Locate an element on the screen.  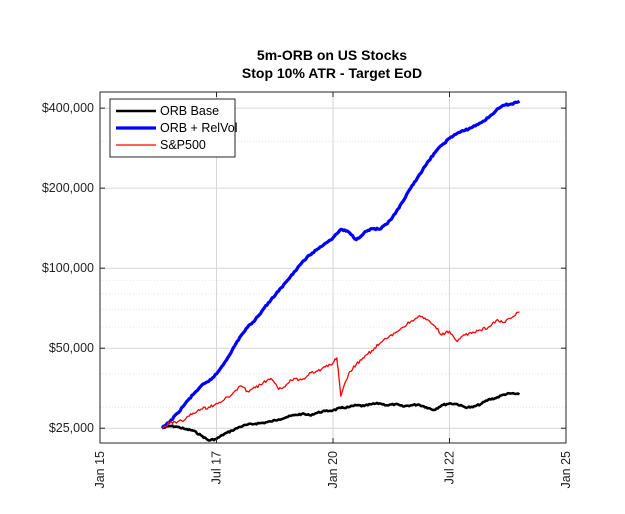
x-tick-label: Jan 20 is located at coordinates (333, 470).